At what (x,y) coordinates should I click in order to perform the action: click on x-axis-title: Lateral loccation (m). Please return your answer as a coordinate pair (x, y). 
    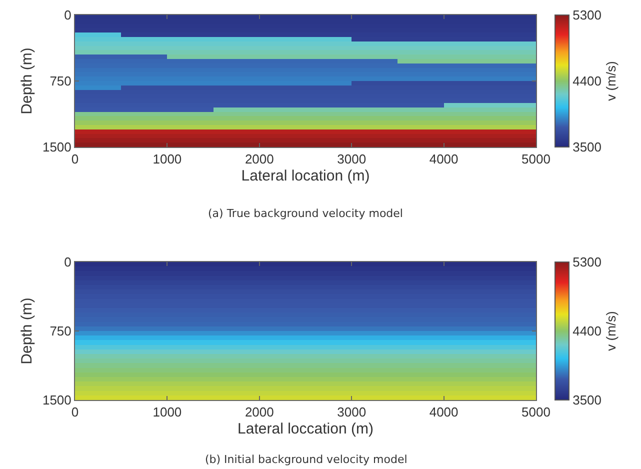
    Looking at the image, I should click on (306, 429).